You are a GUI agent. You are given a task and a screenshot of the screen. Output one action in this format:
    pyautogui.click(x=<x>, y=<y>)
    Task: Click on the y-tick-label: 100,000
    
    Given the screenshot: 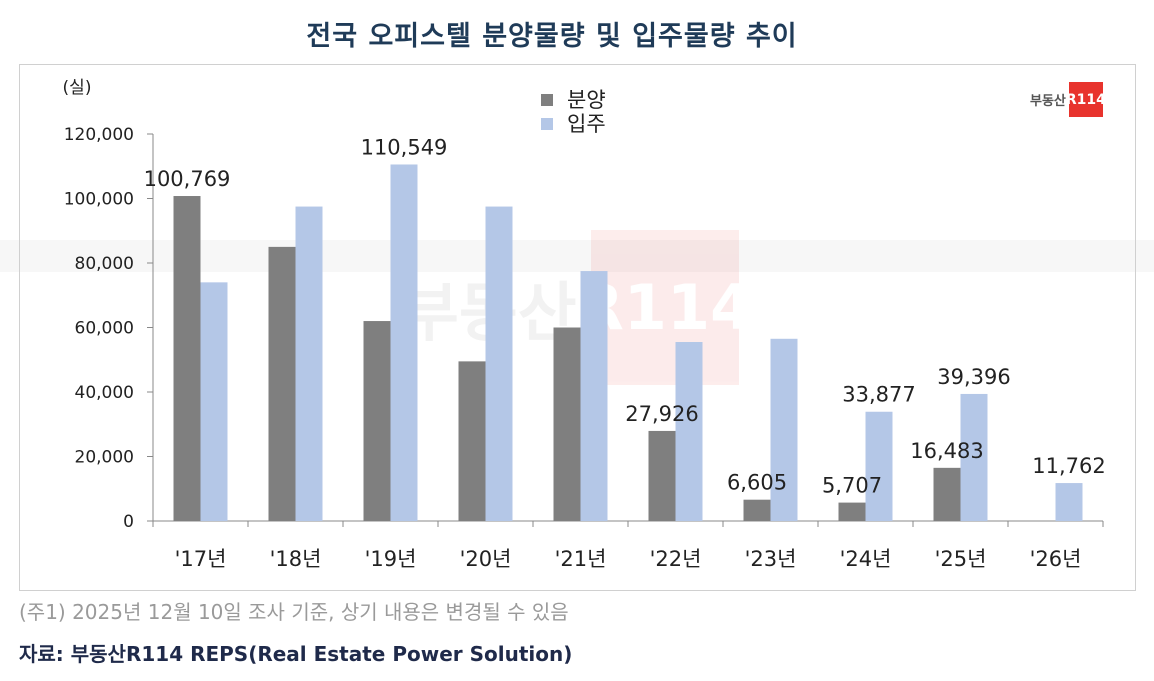 What is the action you would take?
    pyautogui.click(x=99, y=200)
    